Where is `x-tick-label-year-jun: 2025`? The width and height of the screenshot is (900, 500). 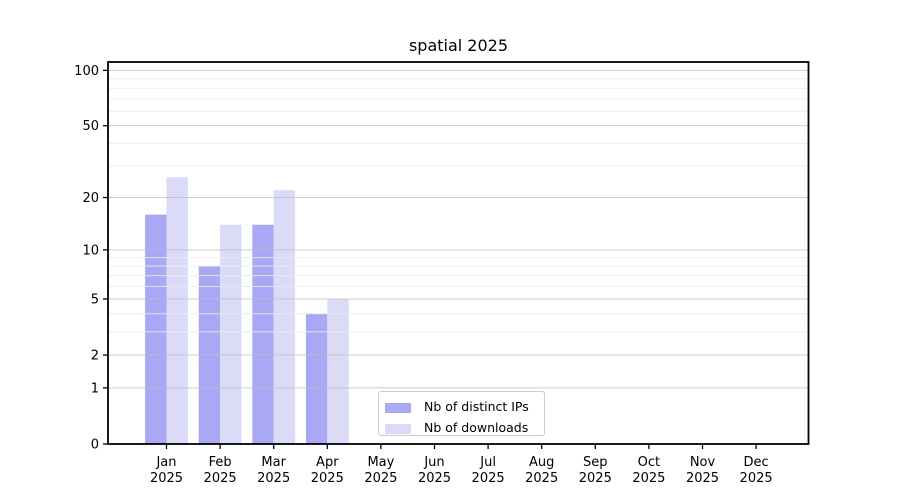 x-tick-label-year-jun: 2025 is located at coordinates (434, 478).